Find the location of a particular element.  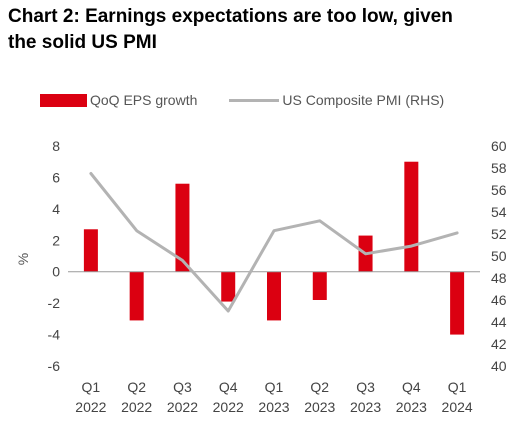

x-tick-label-year: 2024 is located at coordinates (457, 407).